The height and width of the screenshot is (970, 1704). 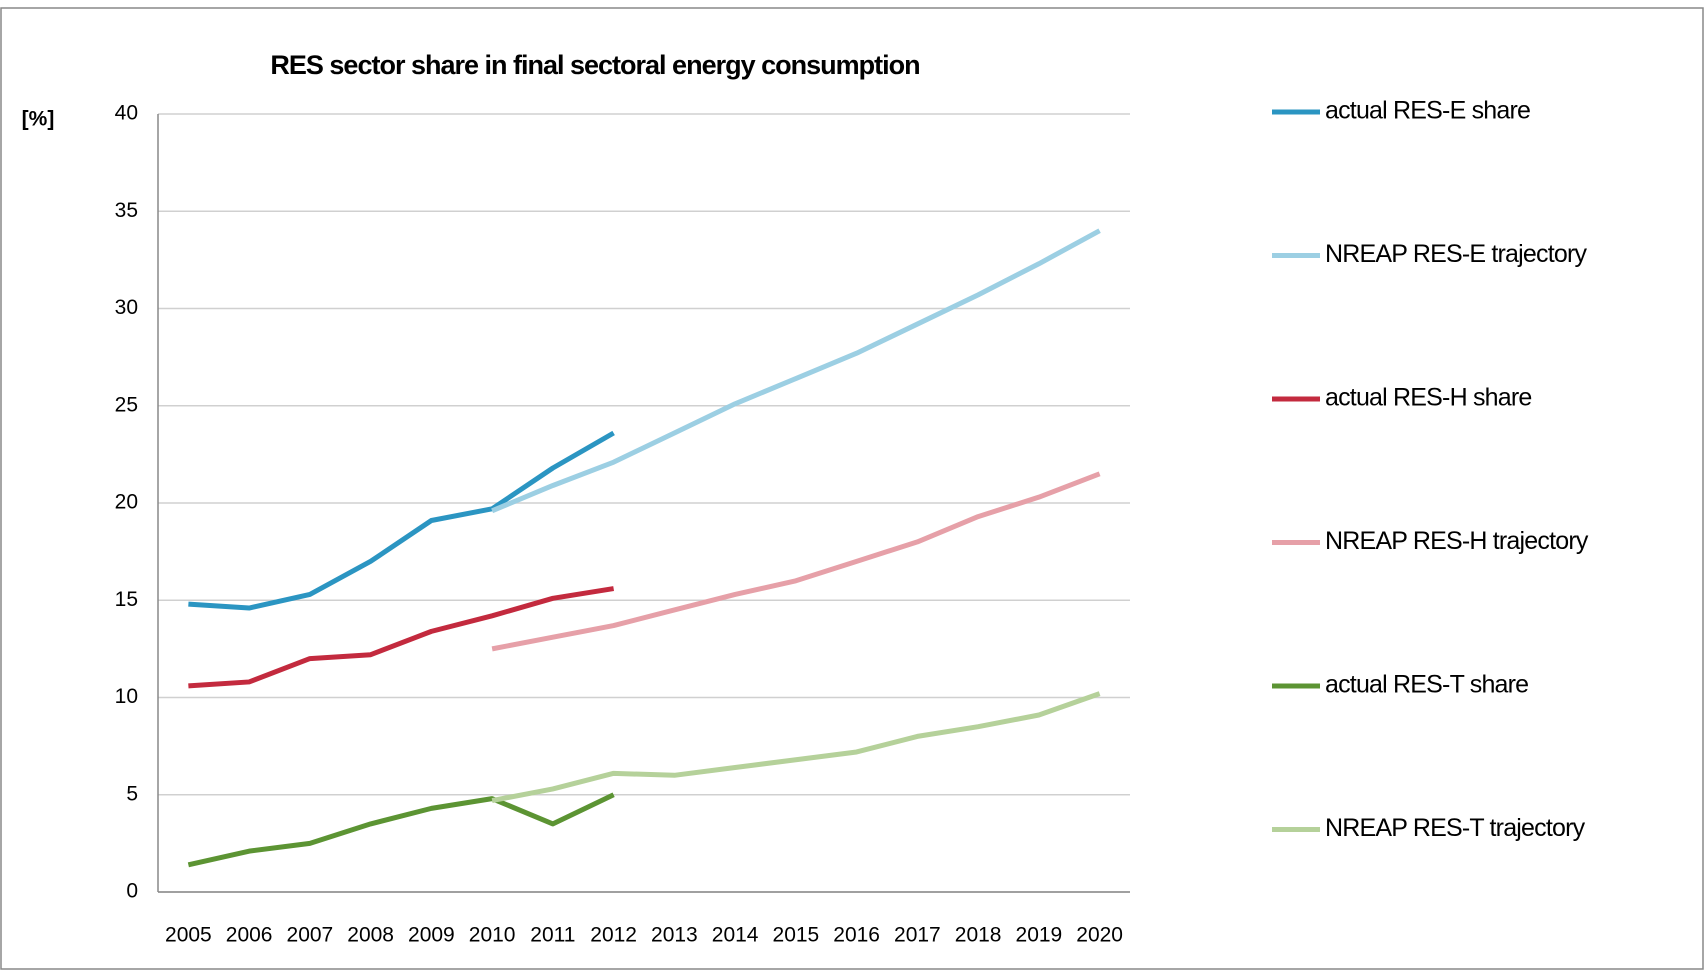 What do you see at coordinates (1456, 254) in the screenshot?
I see `legend-label: NREAP RES-E trajectory` at bounding box center [1456, 254].